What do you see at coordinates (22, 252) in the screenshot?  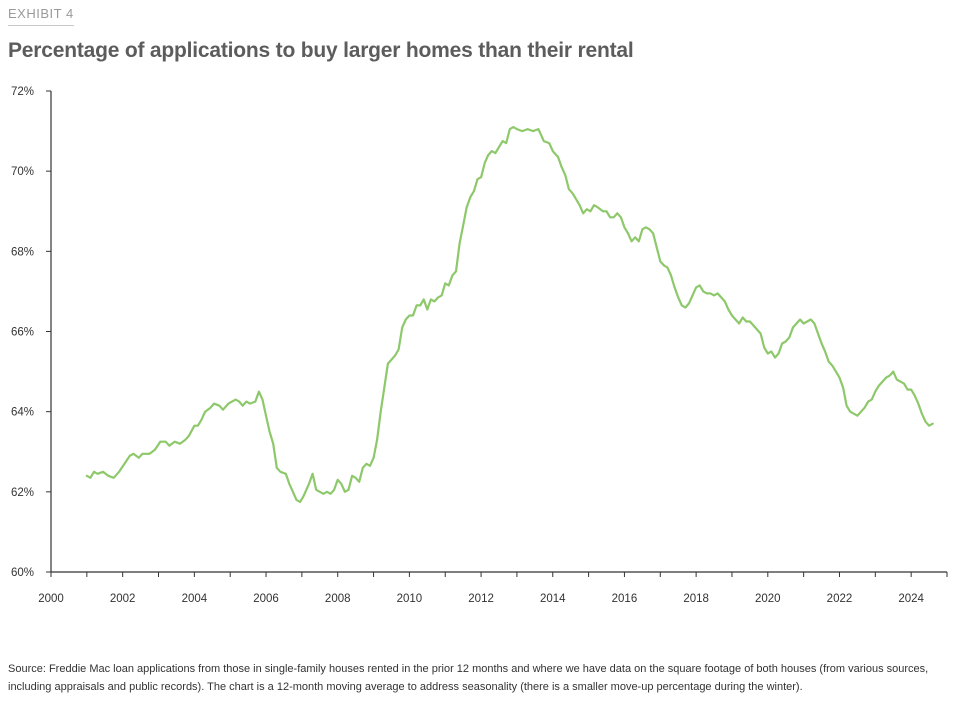 I see `y-tick-label: 68%` at bounding box center [22, 252].